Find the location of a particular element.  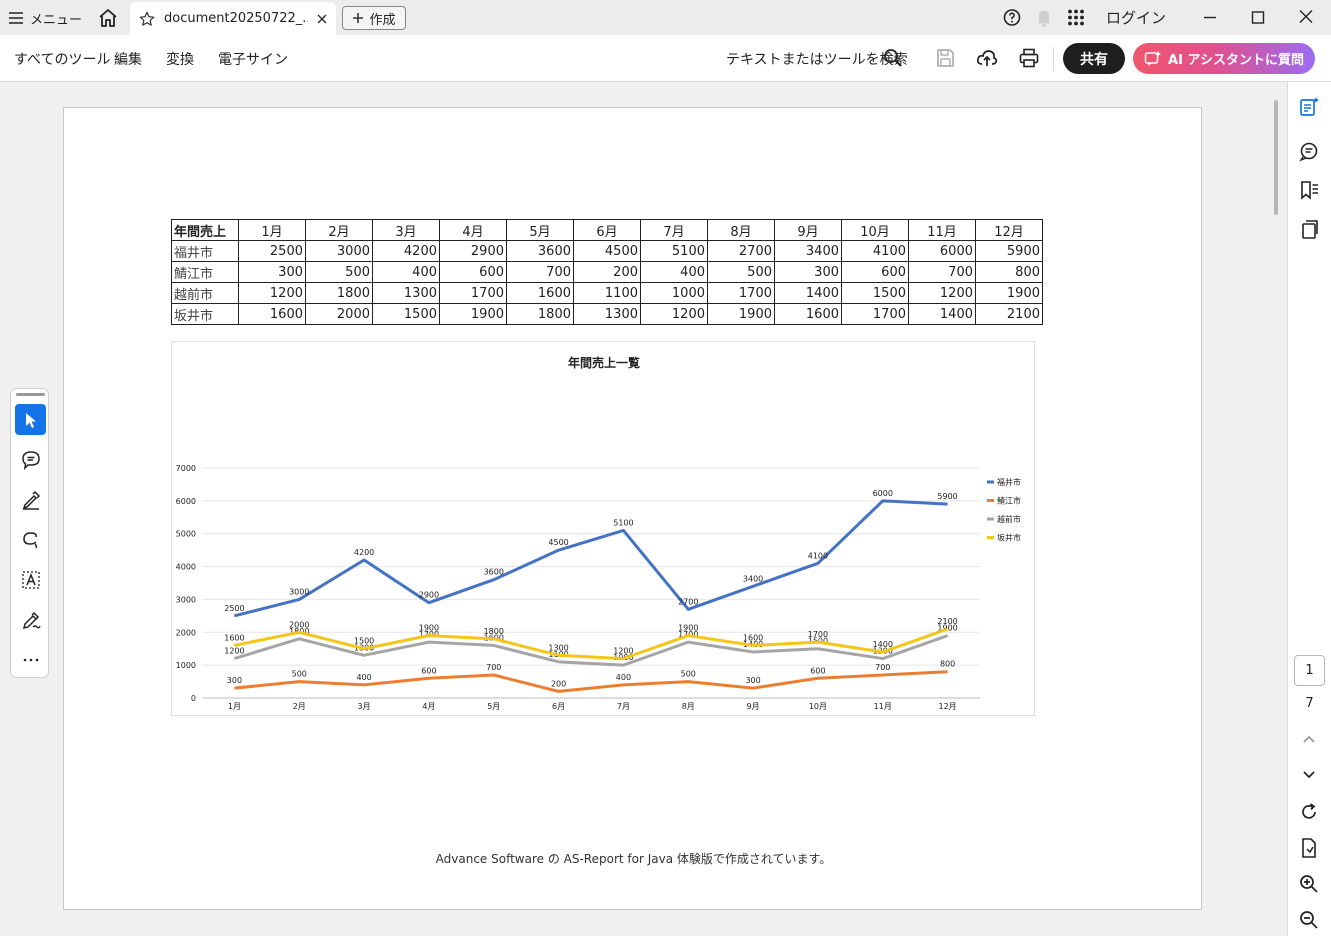

menu-e-sign: 電子サイン is located at coordinates (253, 60).